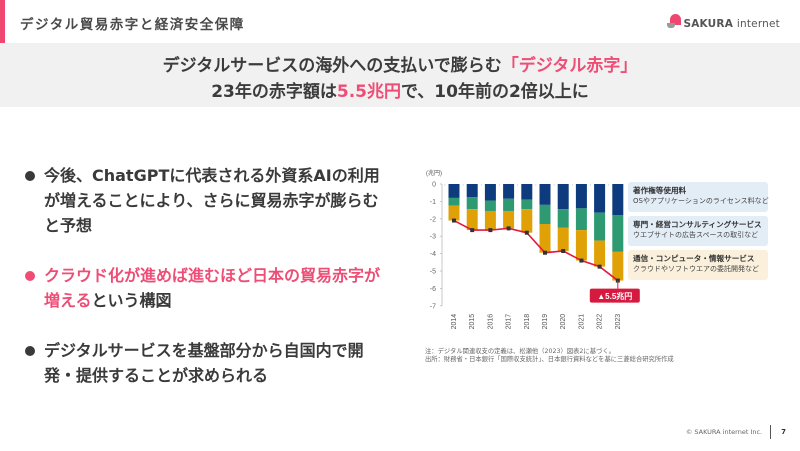  I want to click on y-tick-label: 0, so click(434, 185).